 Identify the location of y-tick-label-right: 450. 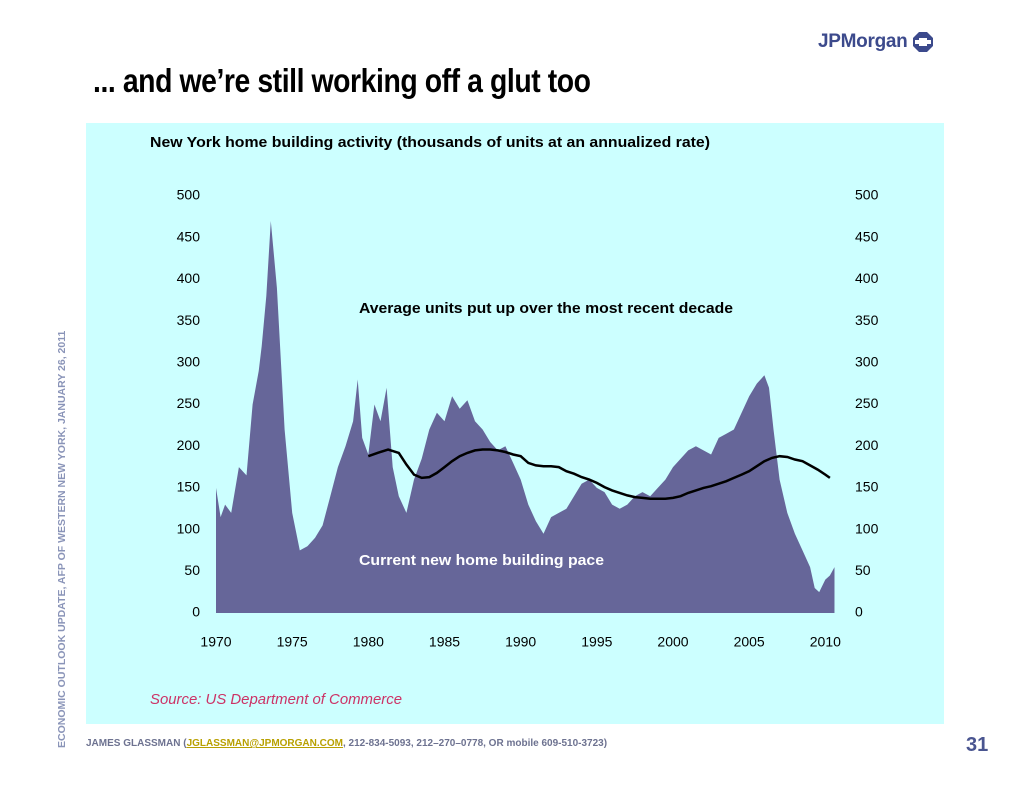
(867, 236).